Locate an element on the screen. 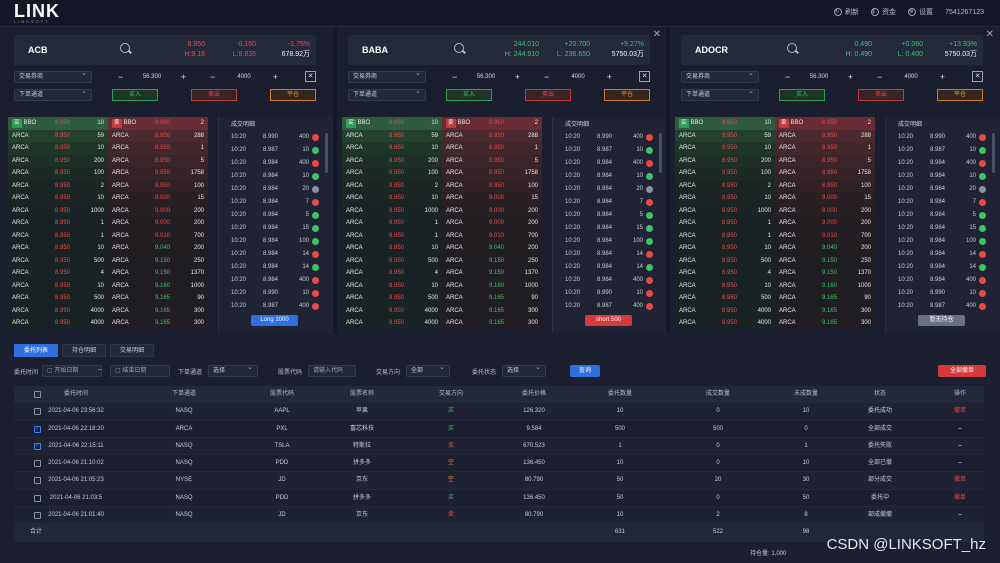 The image size is (1000, 563). end-date-input: ▢ 结束日期 is located at coordinates (140, 371).